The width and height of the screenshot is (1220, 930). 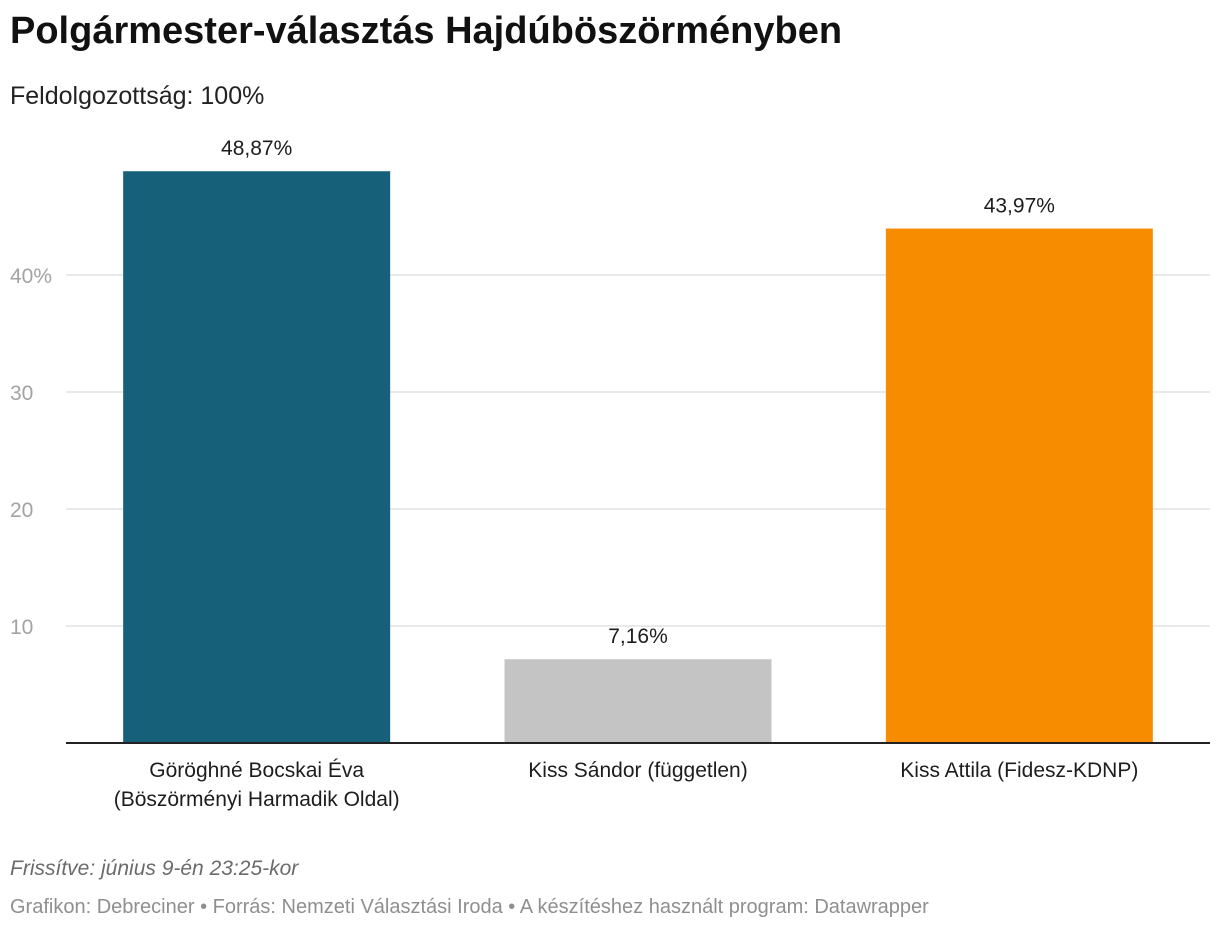 I want to click on updated-note: Frissítve: június 9-én 23:25-kor, so click(x=154, y=868).